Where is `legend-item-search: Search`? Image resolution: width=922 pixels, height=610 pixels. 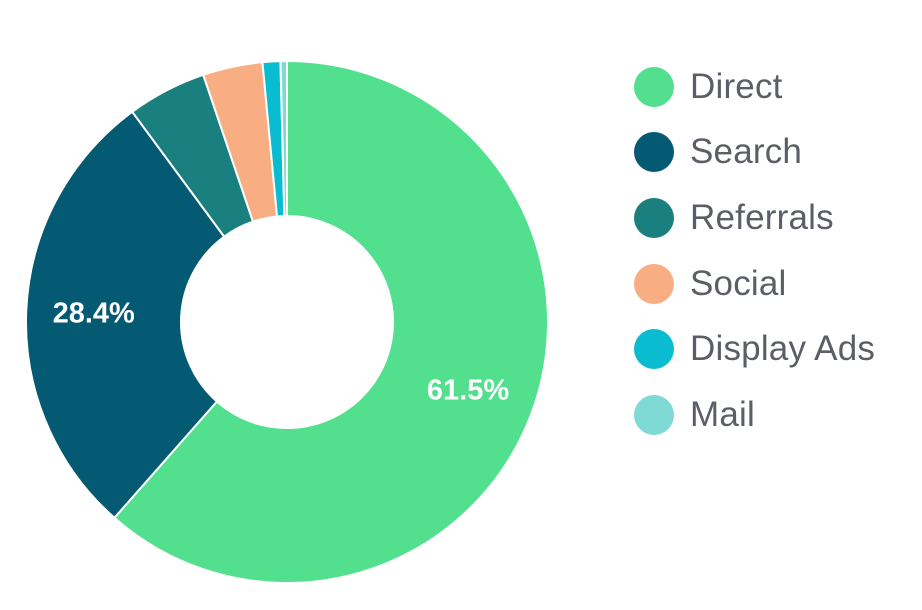 legend-item-search: Search is located at coordinates (754, 153).